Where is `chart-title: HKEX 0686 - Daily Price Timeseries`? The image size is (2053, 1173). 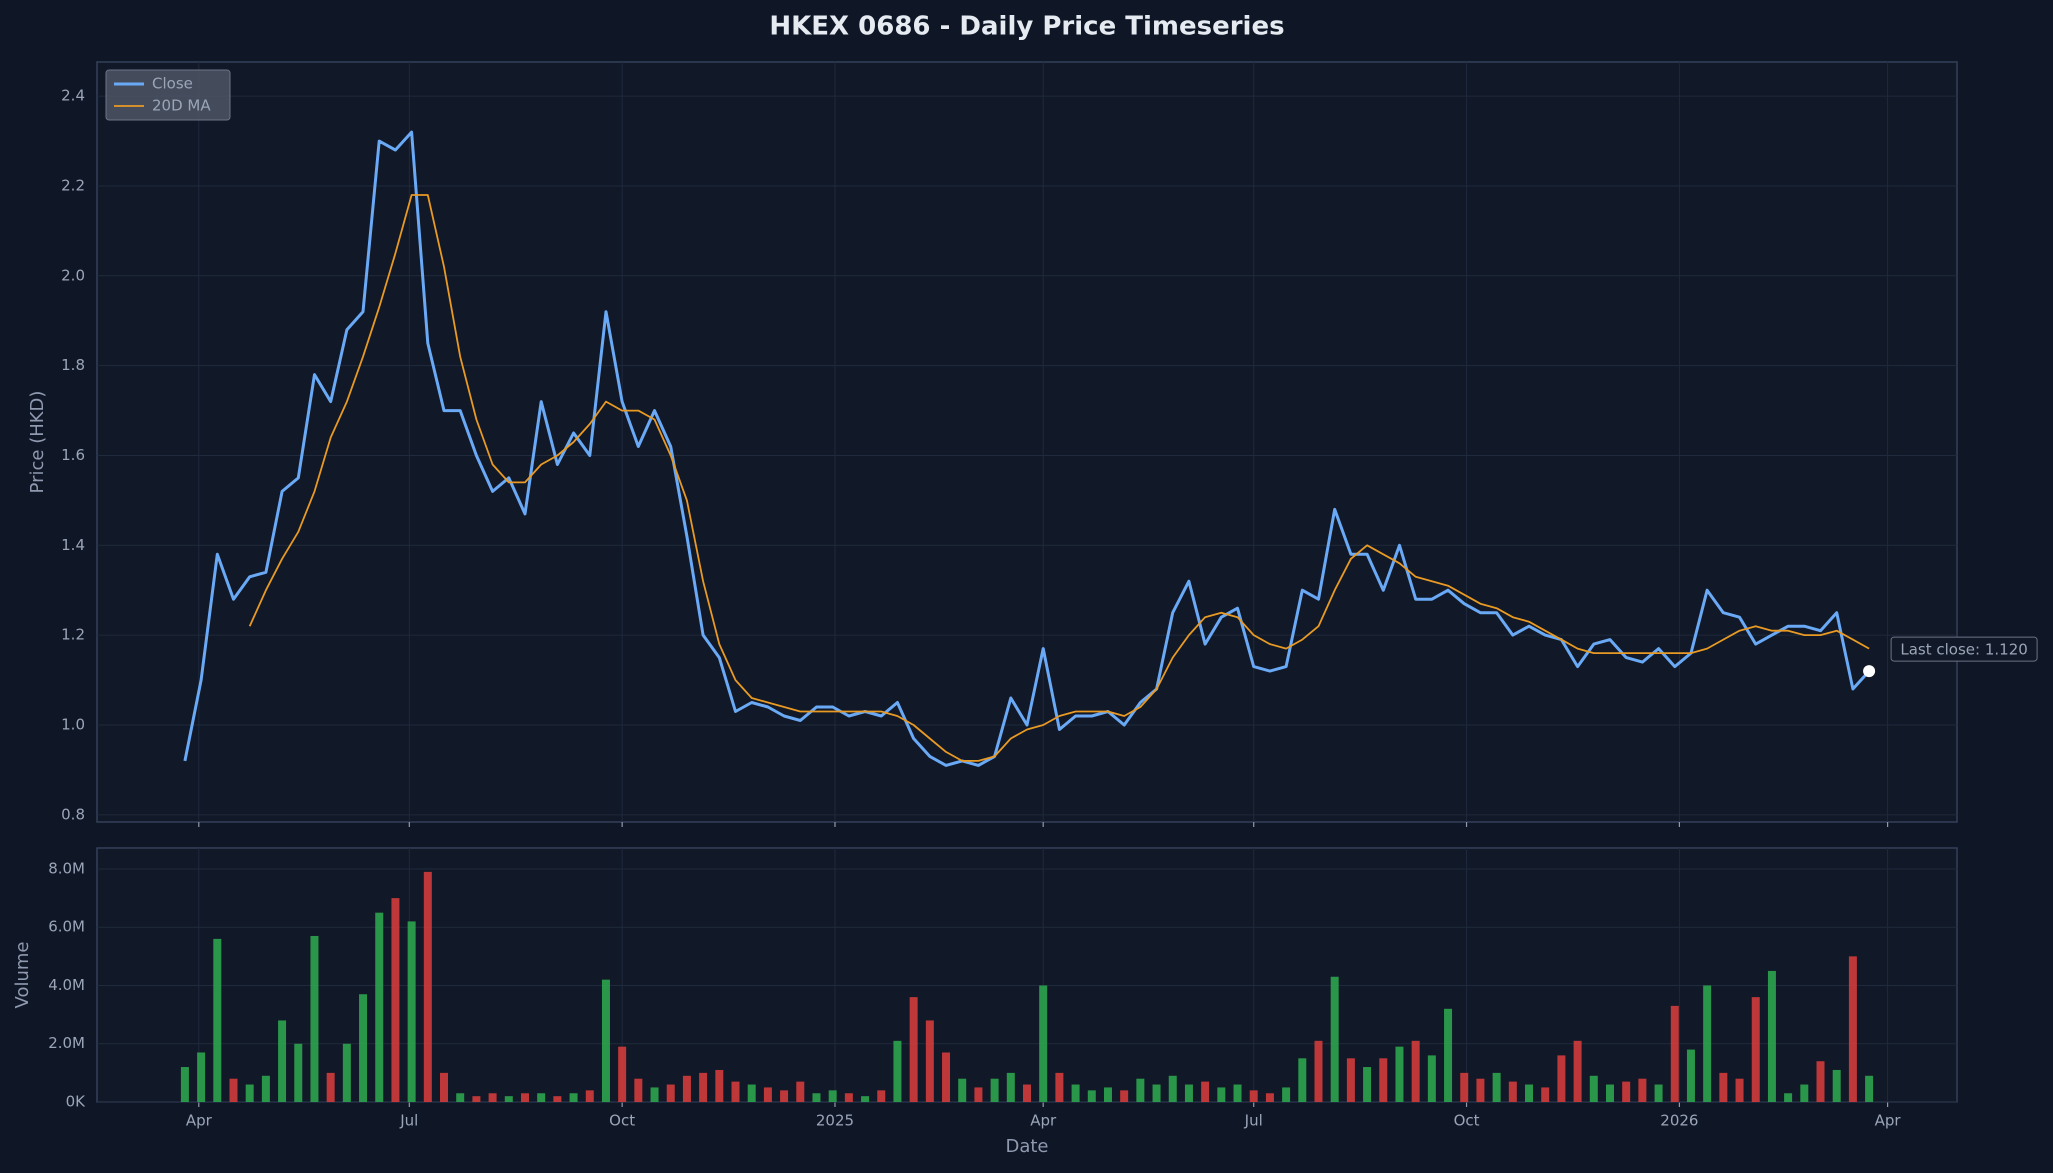 chart-title: HKEX 0686 - Daily Price Timeseries is located at coordinates (1026, 27).